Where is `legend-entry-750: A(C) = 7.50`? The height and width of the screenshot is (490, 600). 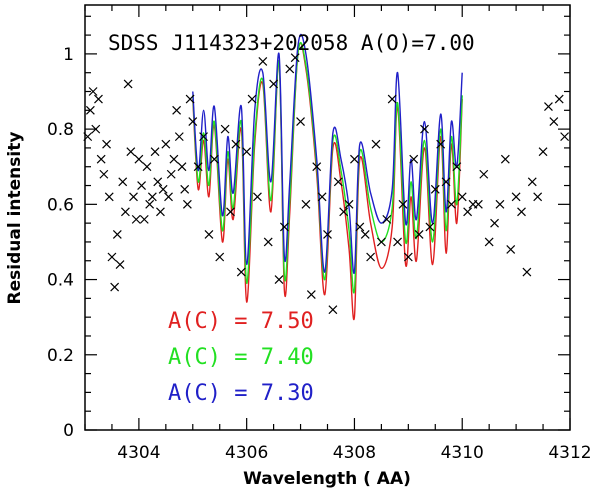 legend-entry-750: A(C) = 7.50 is located at coordinates (241, 321).